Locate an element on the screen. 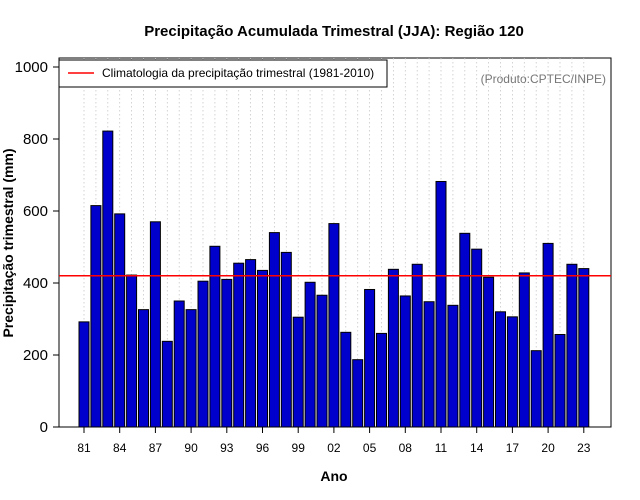  bar-1998 is located at coordinates (286, 339).